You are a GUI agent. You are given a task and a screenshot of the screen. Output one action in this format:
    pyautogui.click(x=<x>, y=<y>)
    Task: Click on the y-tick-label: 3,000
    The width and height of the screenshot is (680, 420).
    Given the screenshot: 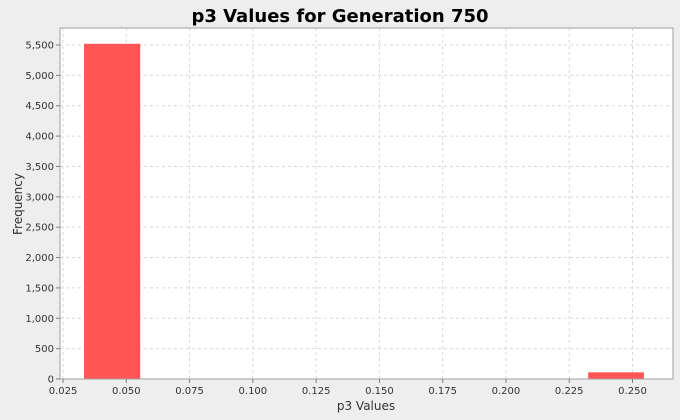 What is the action you would take?
    pyautogui.click(x=39, y=197)
    